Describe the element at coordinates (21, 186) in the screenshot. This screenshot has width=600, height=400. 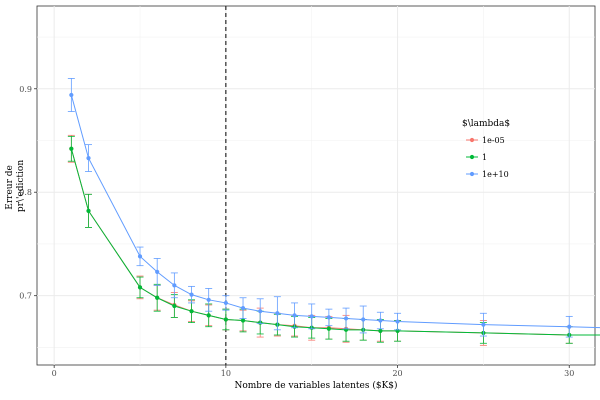
I see `y-axis-title-line2: pr\'ediction` at that location.